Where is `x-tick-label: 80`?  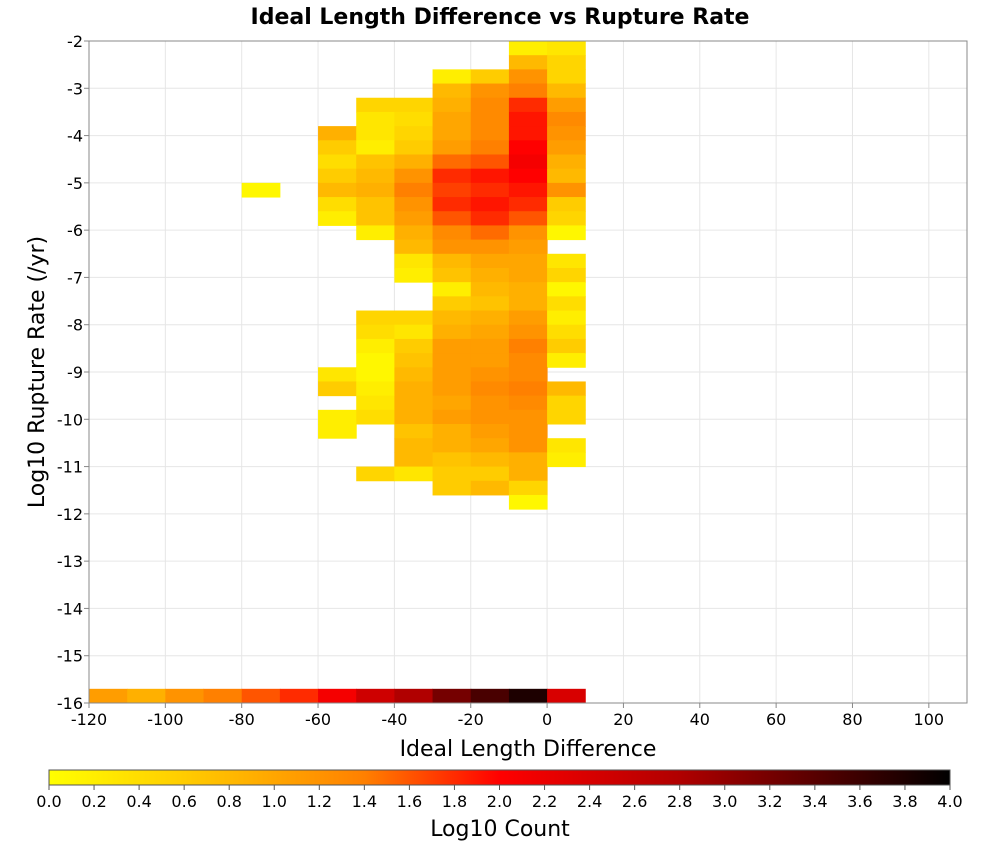
x-tick-label: 80 is located at coordinates (852, 719).